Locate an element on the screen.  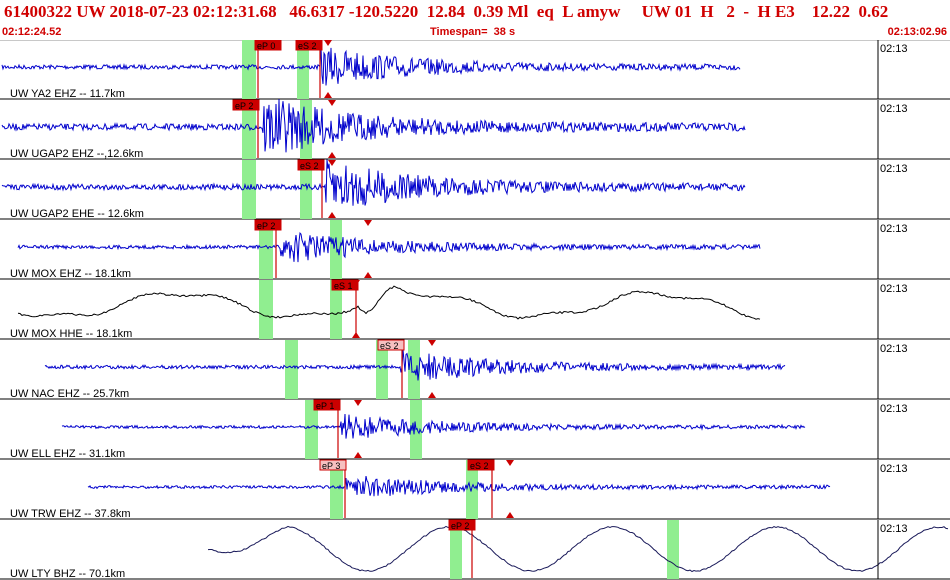
station-label: UW MOX HHE -- 18.1km is located at coordinates (71, 334).